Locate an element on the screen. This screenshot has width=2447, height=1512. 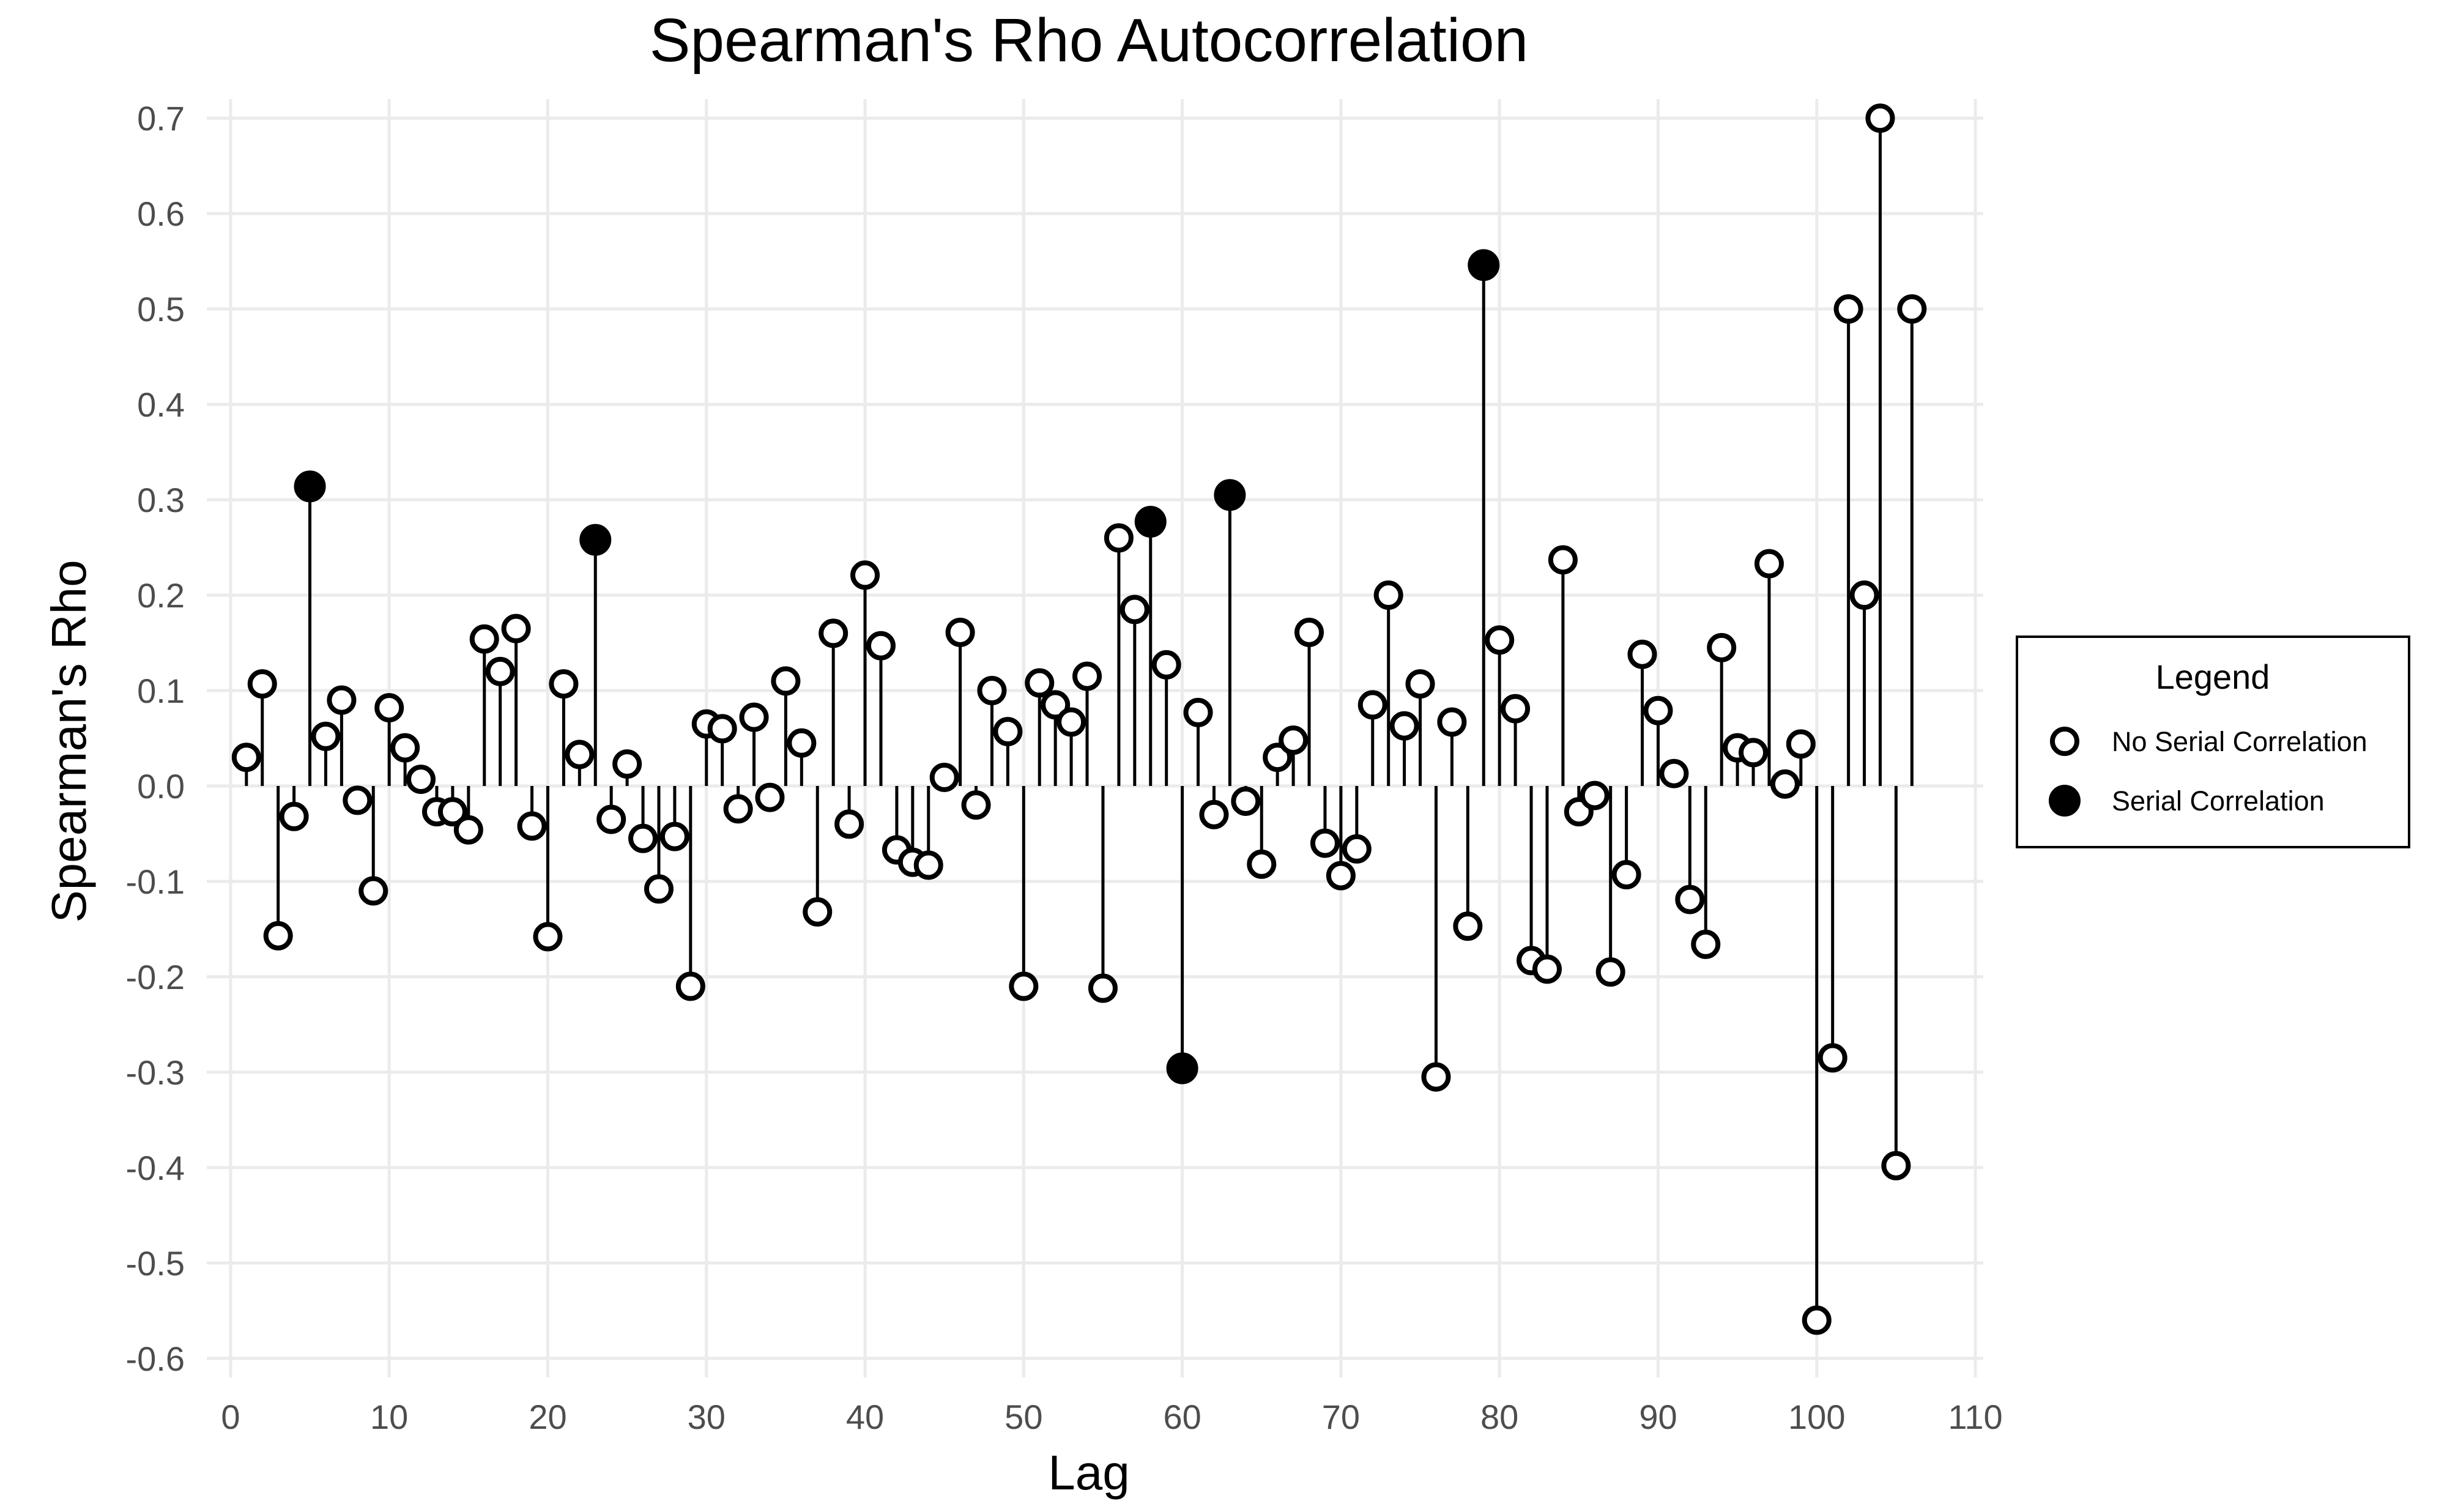
y-tick-label: 0.4 is located at coordinates (161, 404).